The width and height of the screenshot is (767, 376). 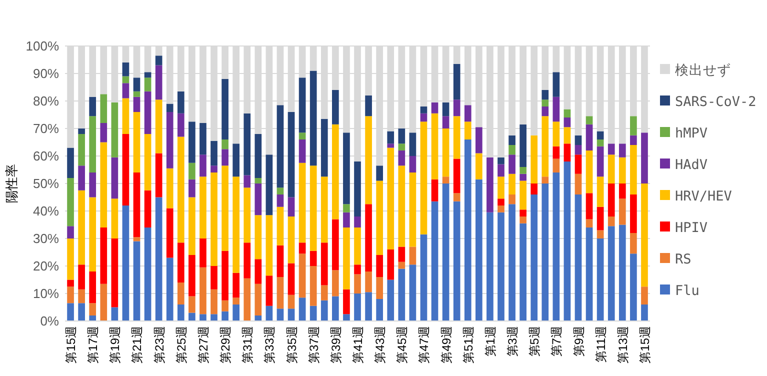 What do you see at coordinates (645, 345) in the screenshot?
I see `x-tick-label: 第15週` at bounding box center [645, 345].